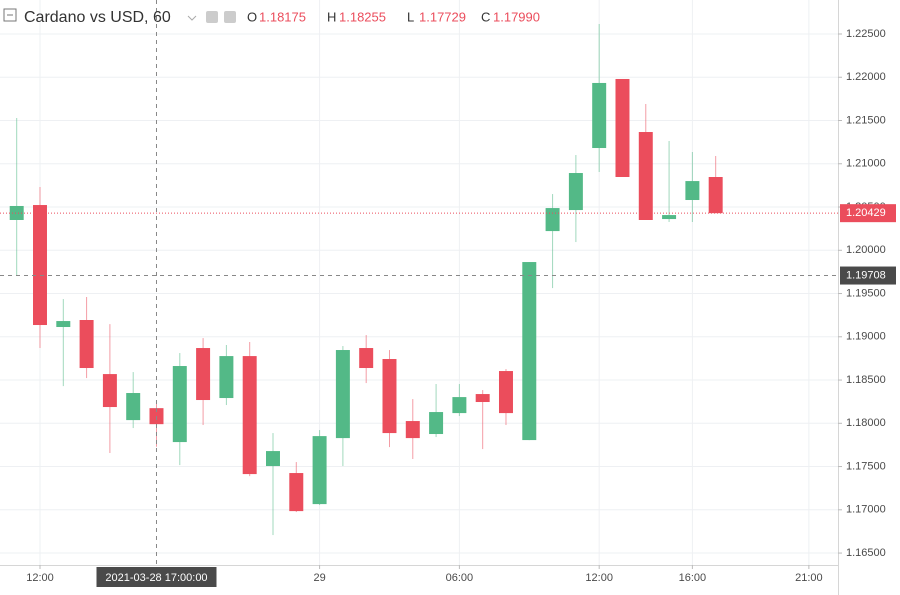 The image size is (900, 595). What do you see at coordinates (866, 293) in the screenshot?
I see `y-tick-label: 1.19500` at bounding box center [866, 293].